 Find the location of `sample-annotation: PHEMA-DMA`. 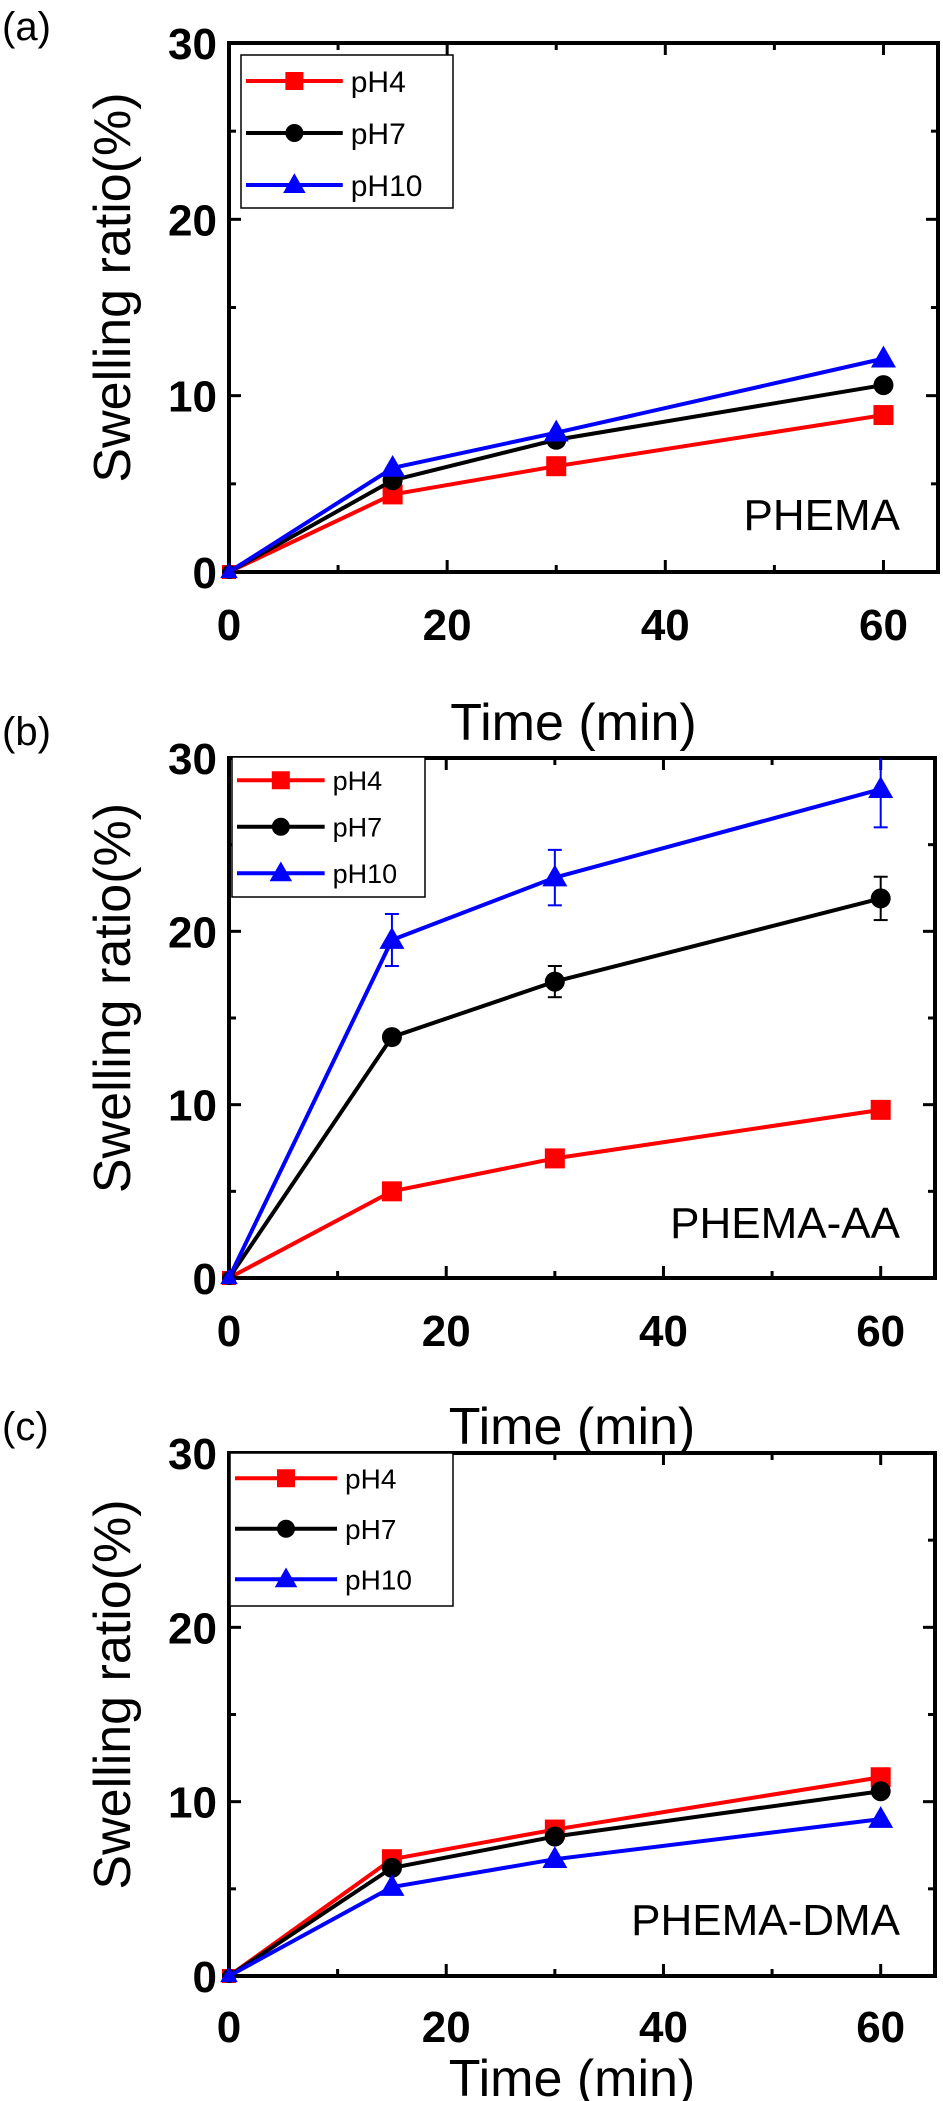

sample-annotation: PHEMA-DMA is located at coordinates (766, 1920).